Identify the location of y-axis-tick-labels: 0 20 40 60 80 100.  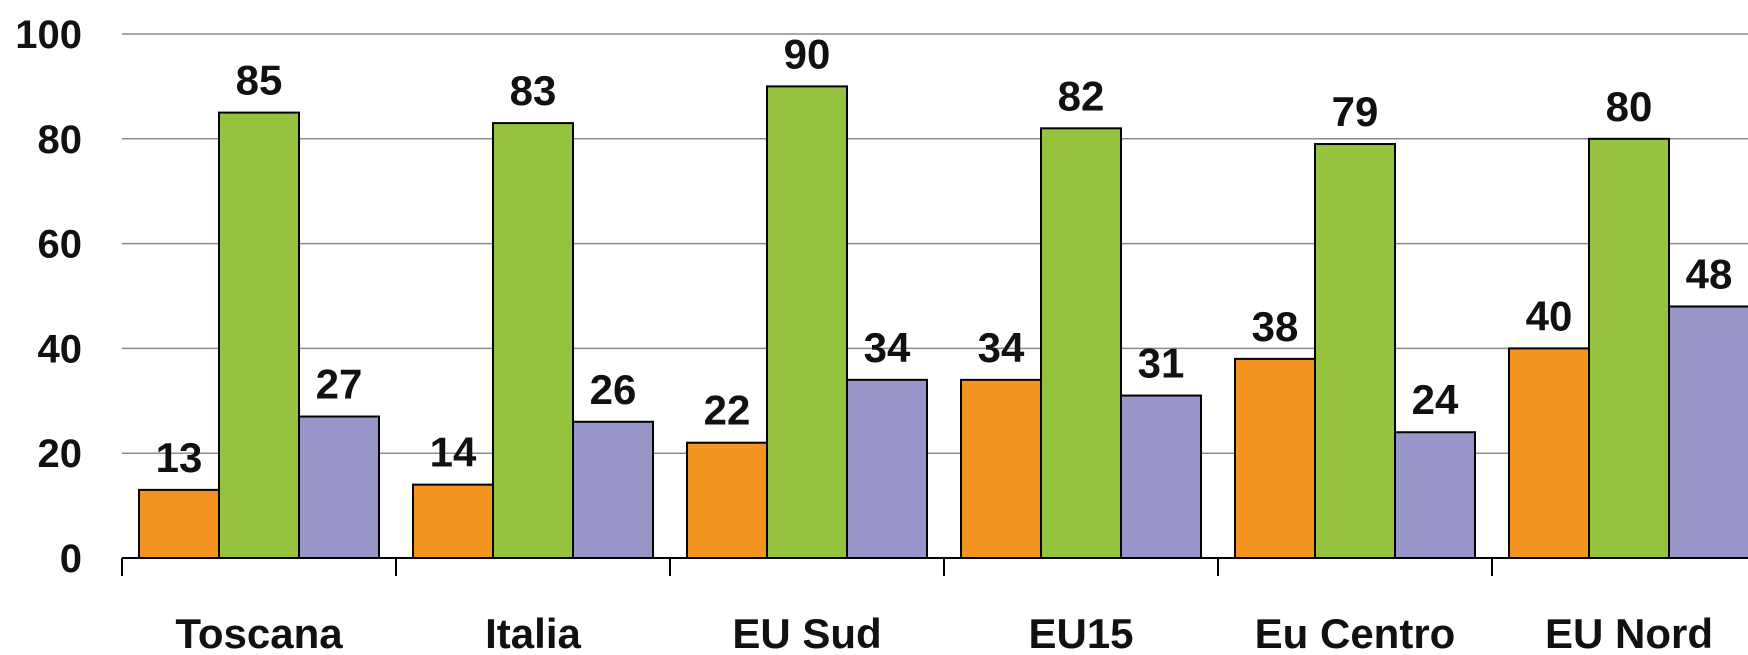
(48, 297).